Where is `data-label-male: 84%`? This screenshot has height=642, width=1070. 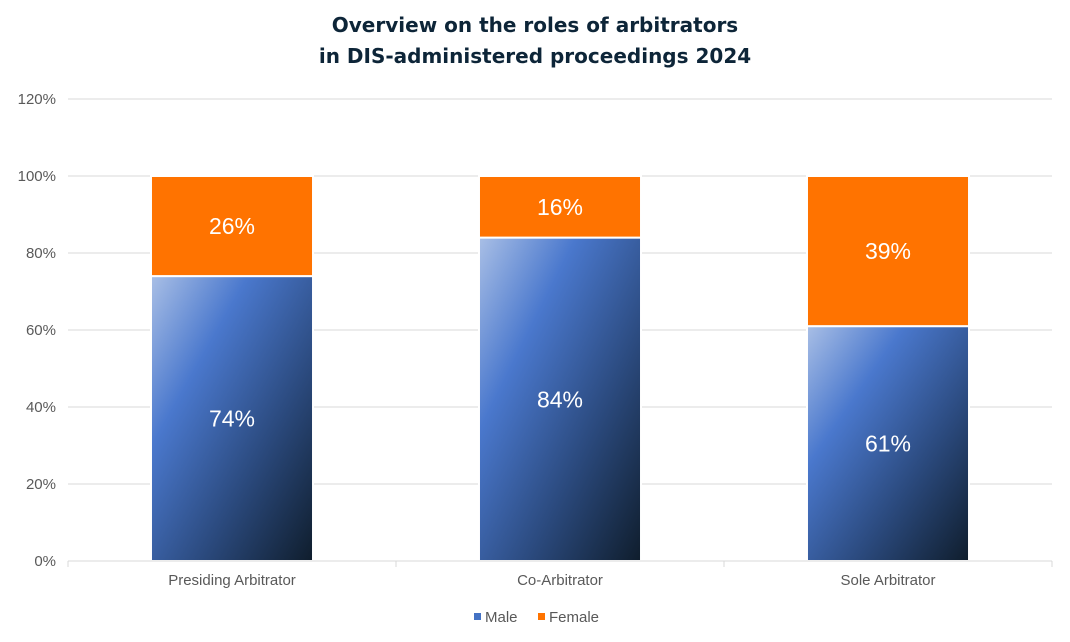 data-label-male: 84% is located at coordinates (560, 399).